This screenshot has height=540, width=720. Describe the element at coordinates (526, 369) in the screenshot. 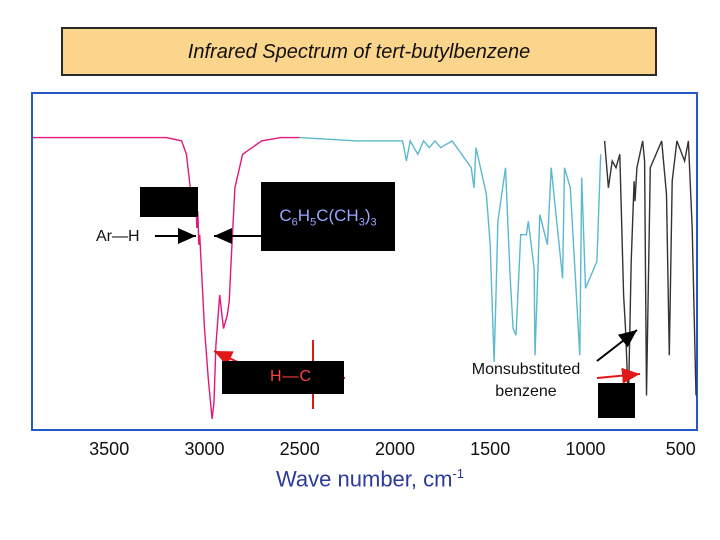

I see `mono-line-1: Monsubstituted` at that location.